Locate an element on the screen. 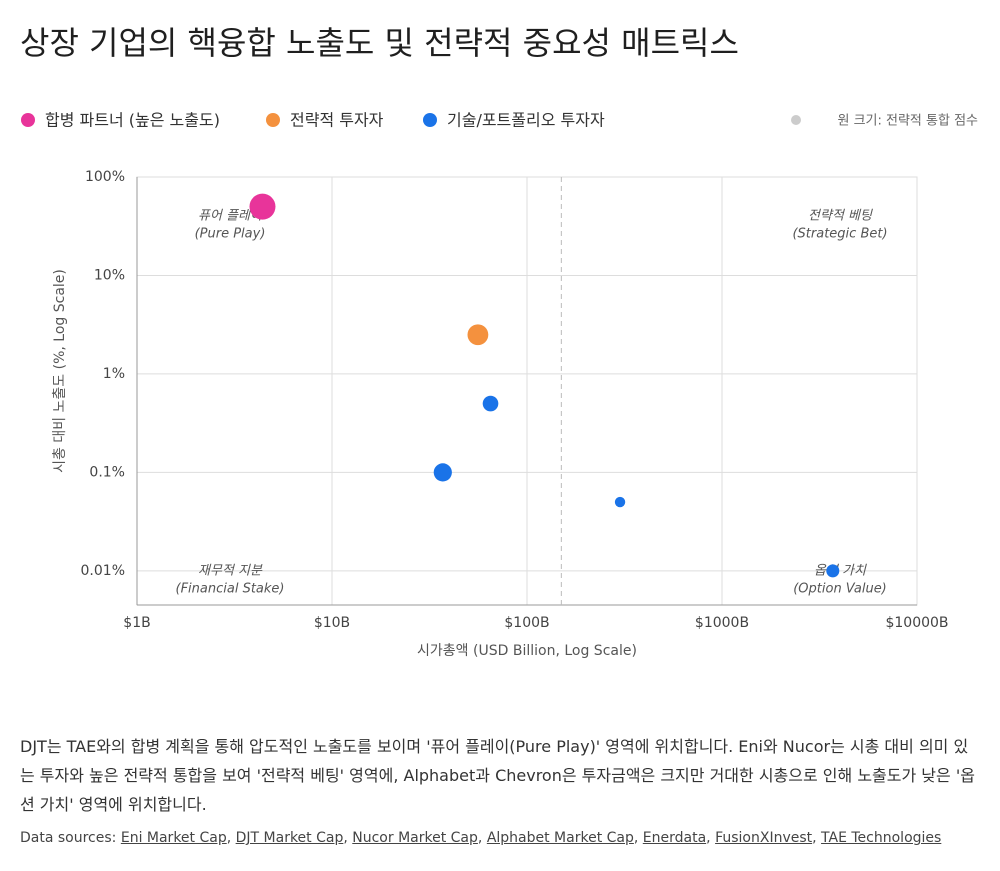 This screenshot has height=871, width=1000. x-tick-label: $10000B is located at coordinates (916, 623).